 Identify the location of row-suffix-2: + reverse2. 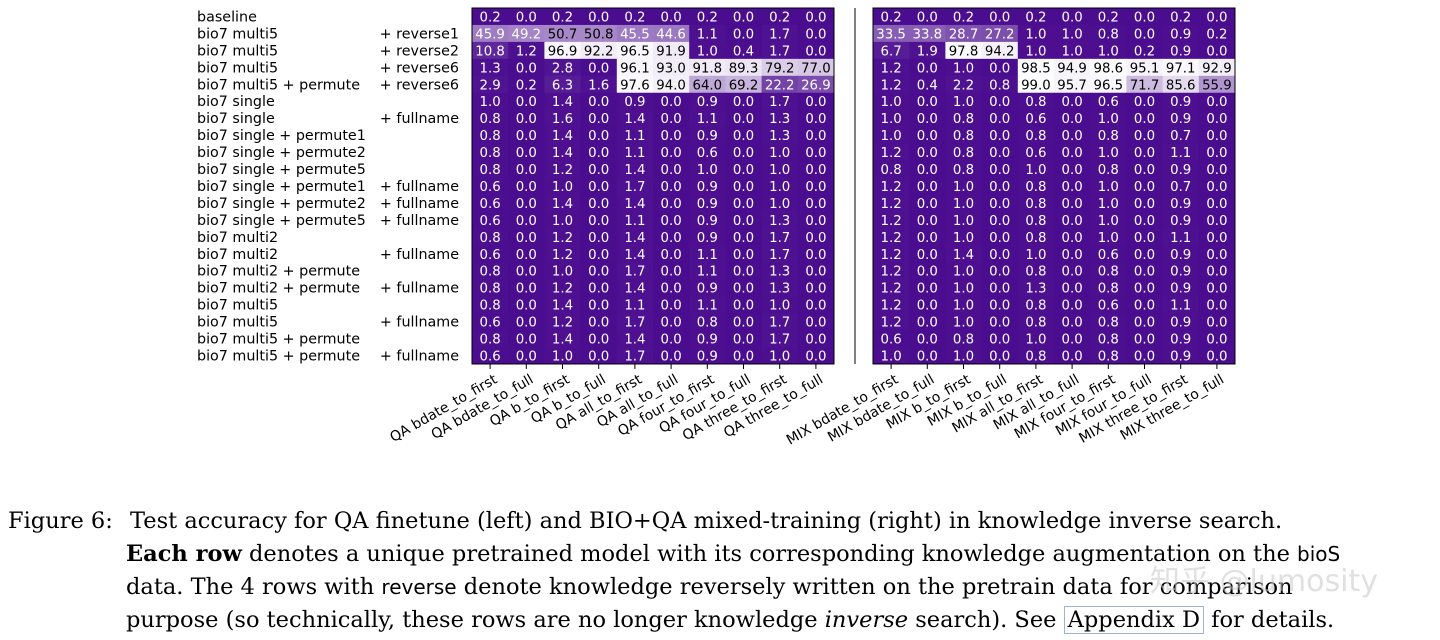
(419, 51).